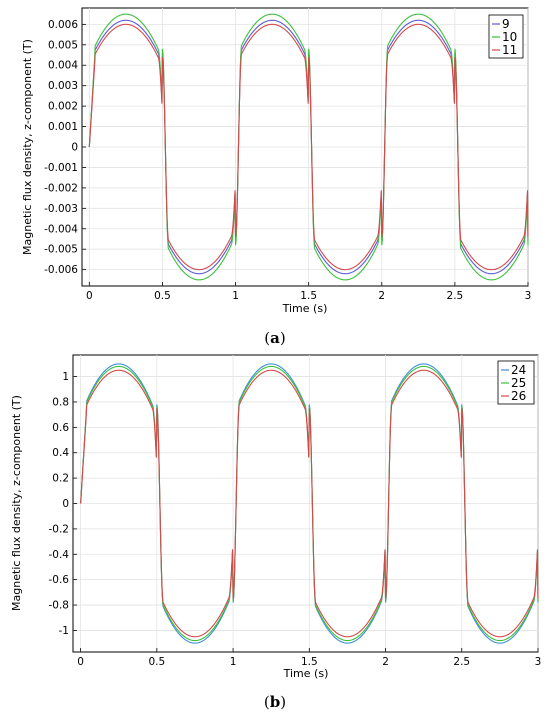  What do you see at coordinates (60, 453) in the screenshot?
I see `y-tick-label: 0.4` at bounding box center [60, 453].